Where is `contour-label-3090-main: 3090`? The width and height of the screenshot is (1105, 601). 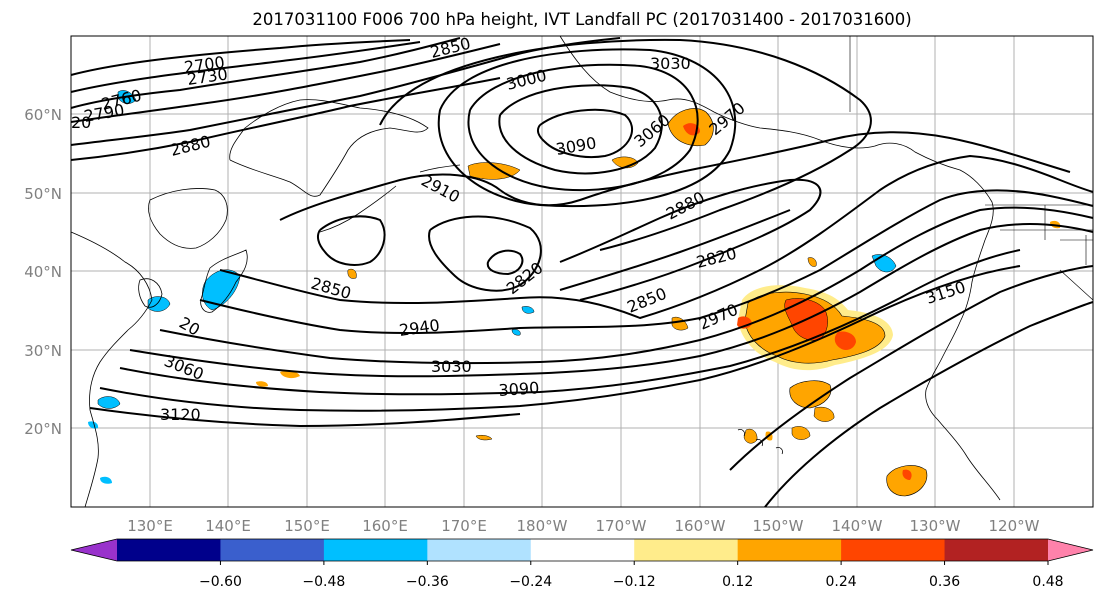
contour-label-3090-main: 3090 is located at coordinates (519, 389).